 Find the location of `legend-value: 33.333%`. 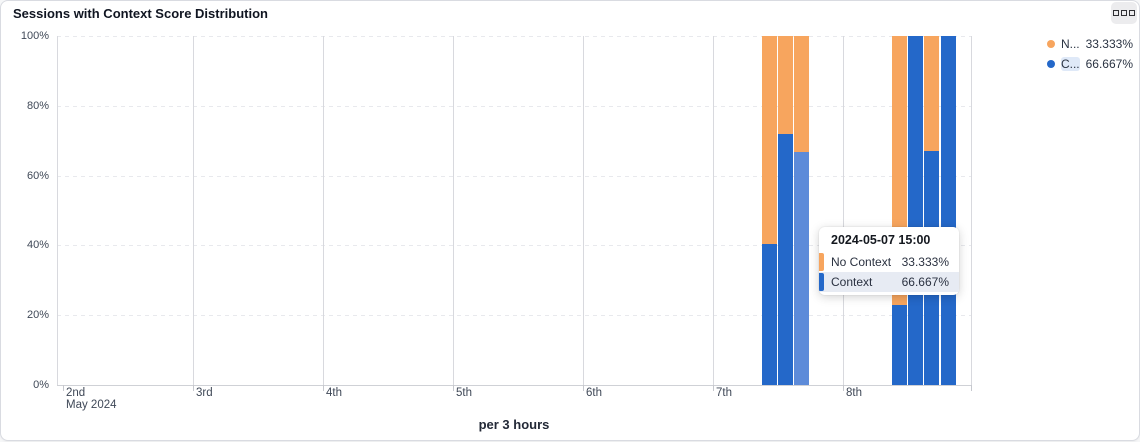

legend-value: 33.333% is located at coordinates (1109, 44).